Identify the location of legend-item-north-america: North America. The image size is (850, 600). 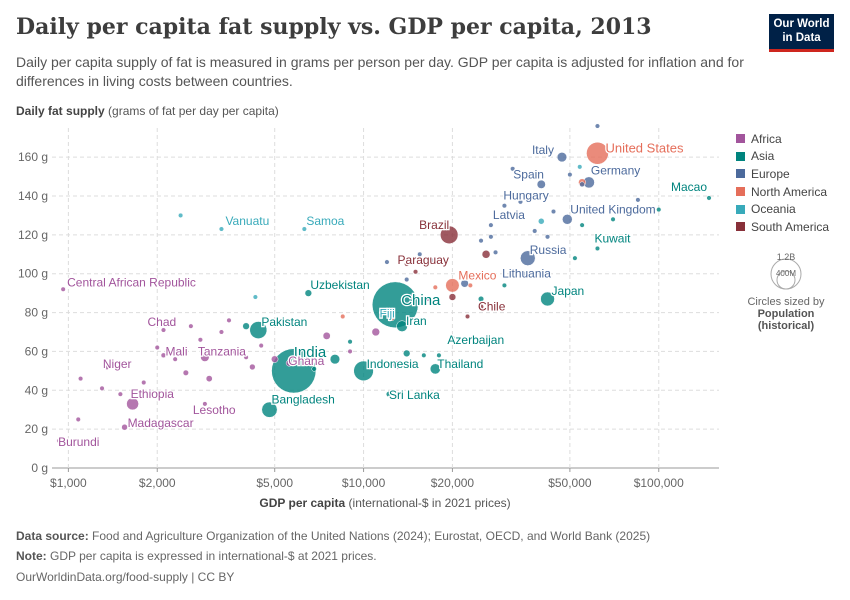
(782, 192).